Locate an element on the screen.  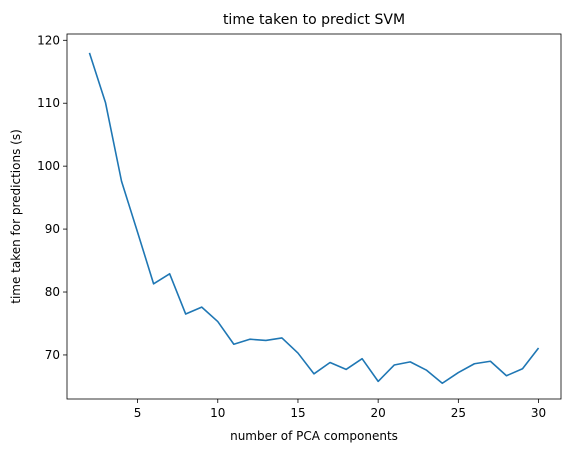
y-axis-label: time taken for predictions (s) is located at coordinates (16, 216).